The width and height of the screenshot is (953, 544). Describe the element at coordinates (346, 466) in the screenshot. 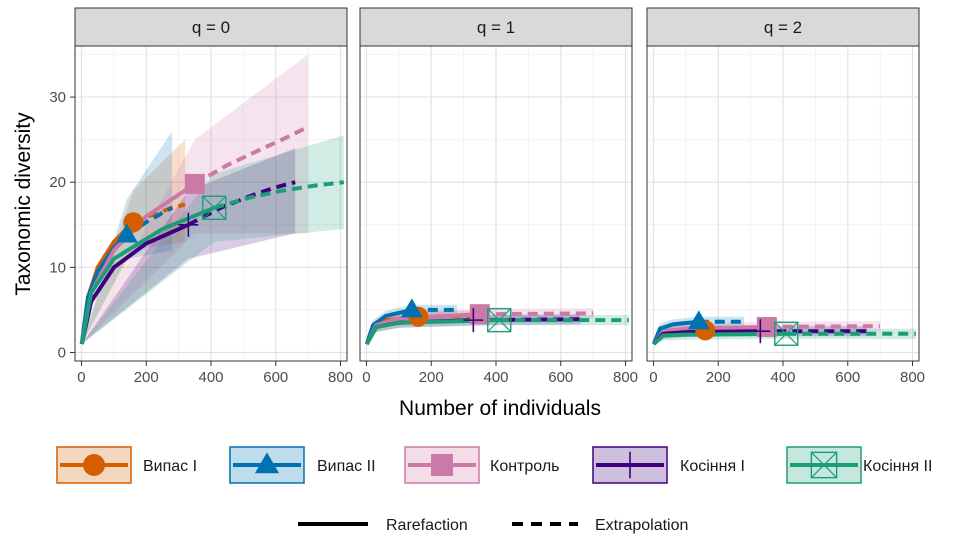

I see `legend-label: Випас II` at that location.